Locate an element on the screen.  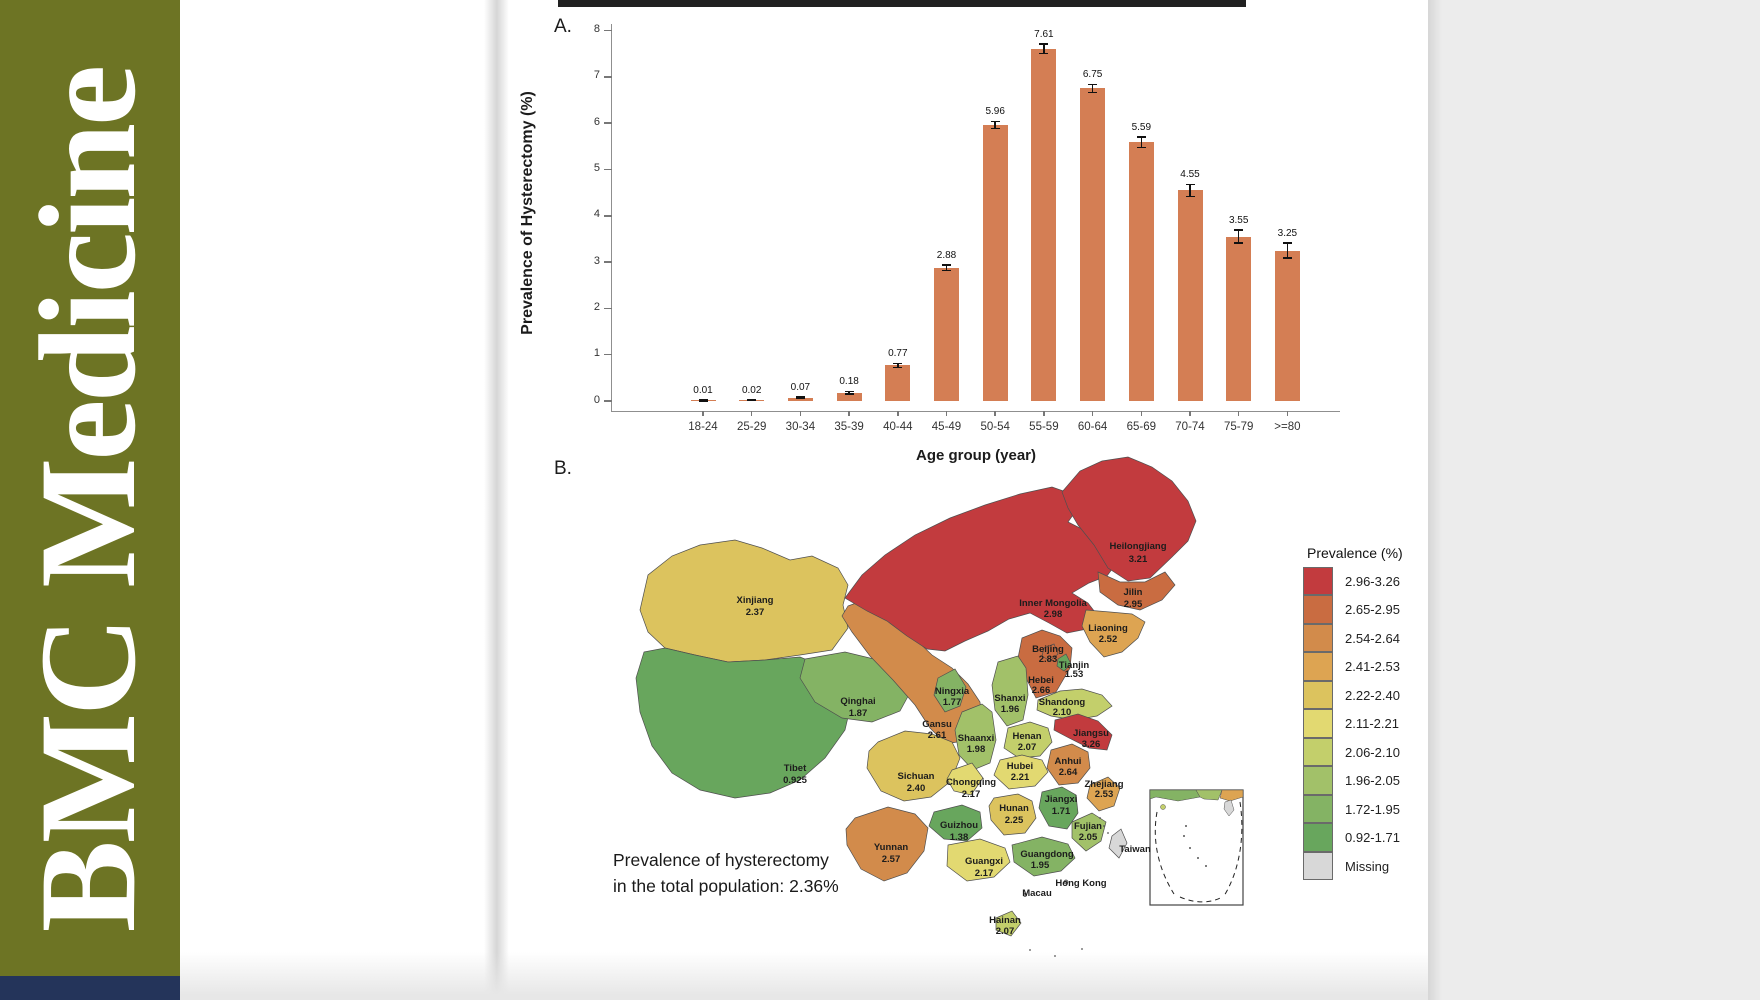
y-tick-label: 1 is located at coordinates (596, 353).